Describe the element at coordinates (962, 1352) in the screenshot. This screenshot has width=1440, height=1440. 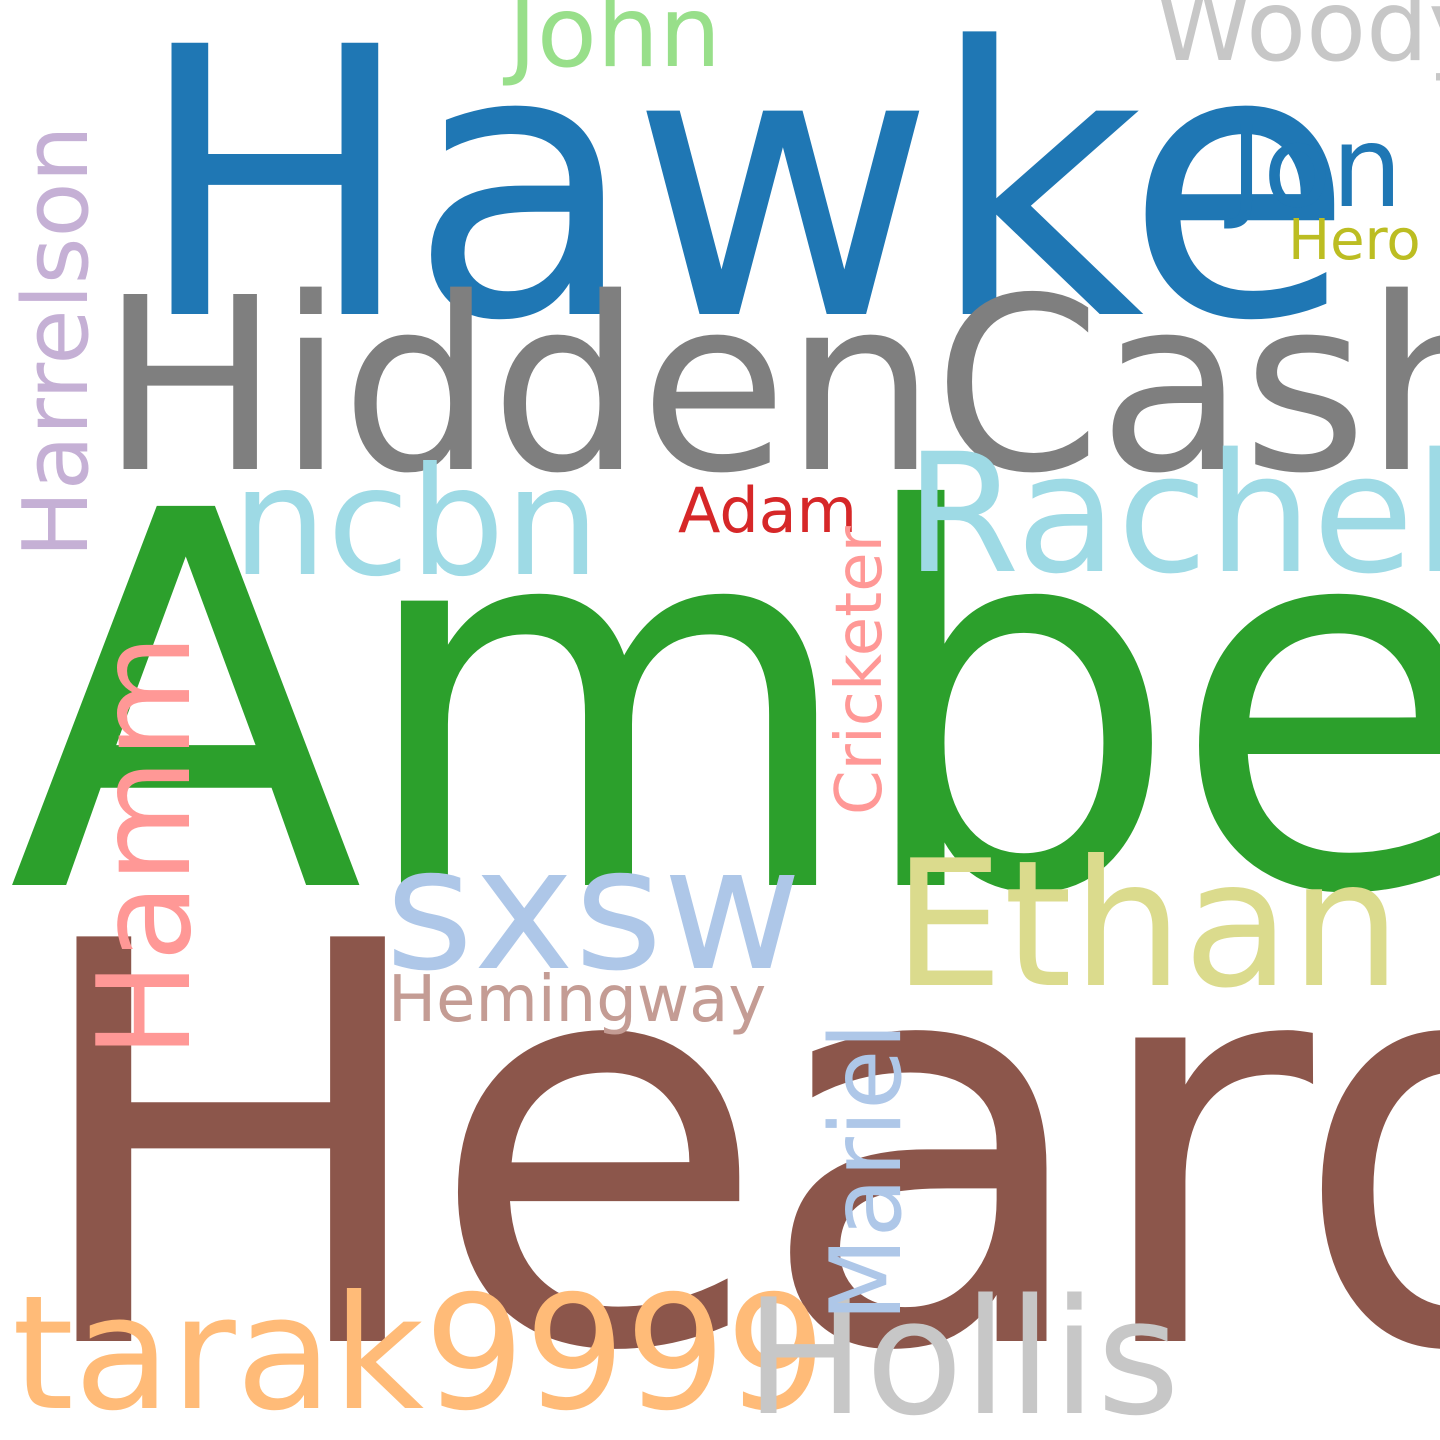
I see `word-hollis: Hollis` at that location.